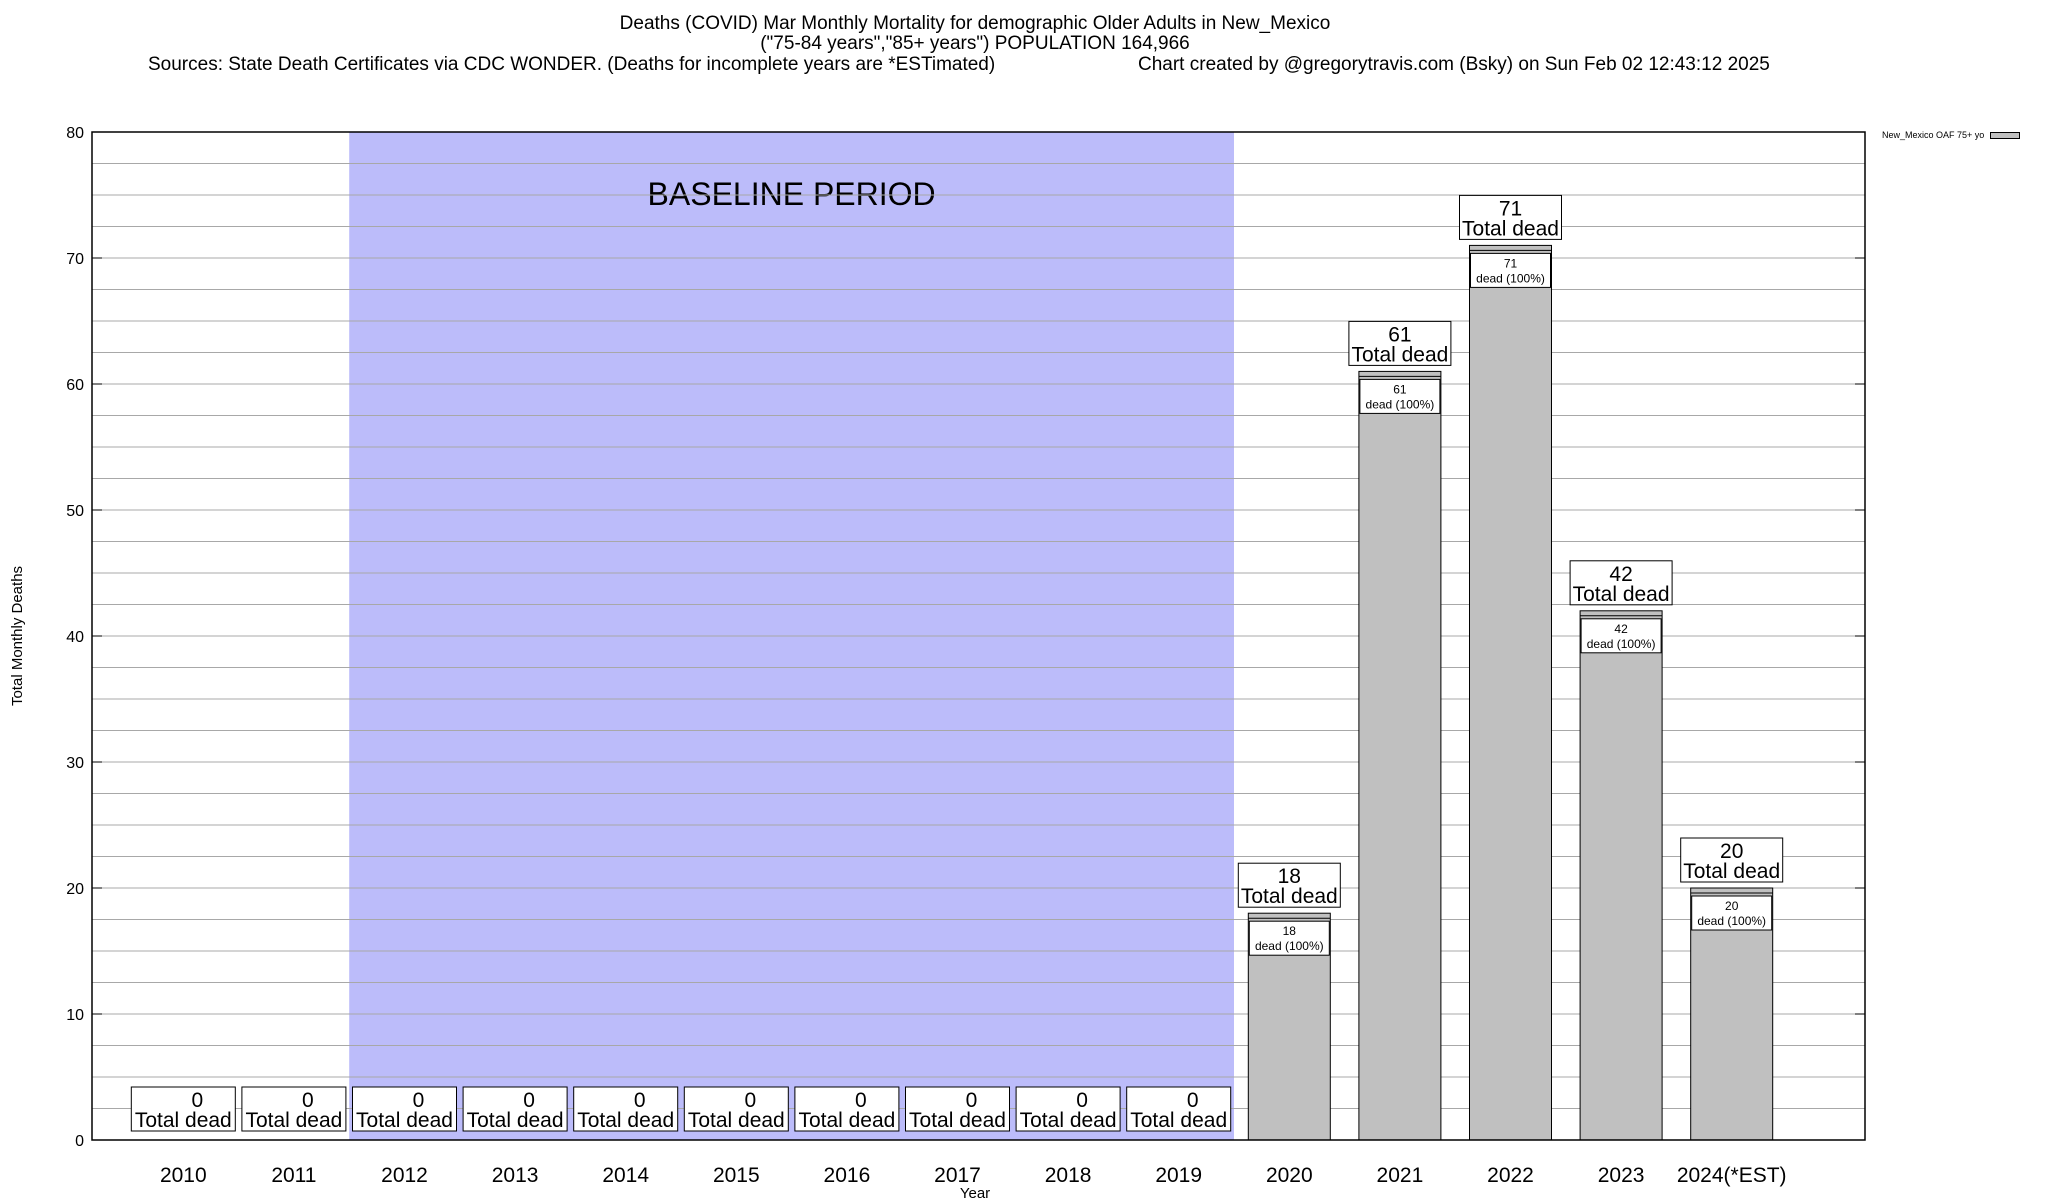  What do you see at coordinates (1621, 629) in the screenshot?
I see `segment-value: 42` at bounding box center [1621, 629].